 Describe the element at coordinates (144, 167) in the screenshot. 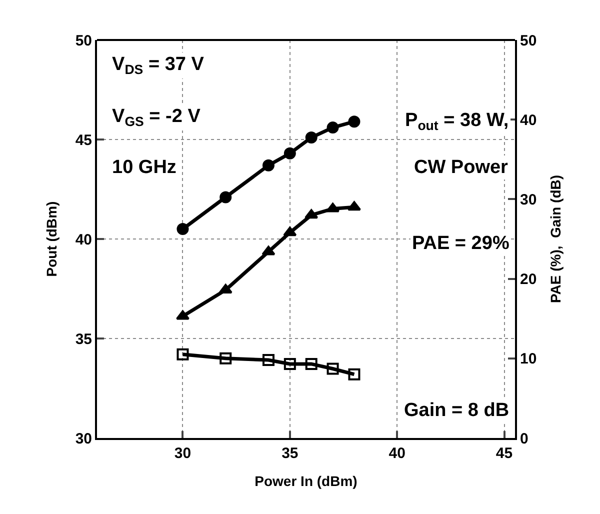

I see `annotation: 10 GHz` at that location.